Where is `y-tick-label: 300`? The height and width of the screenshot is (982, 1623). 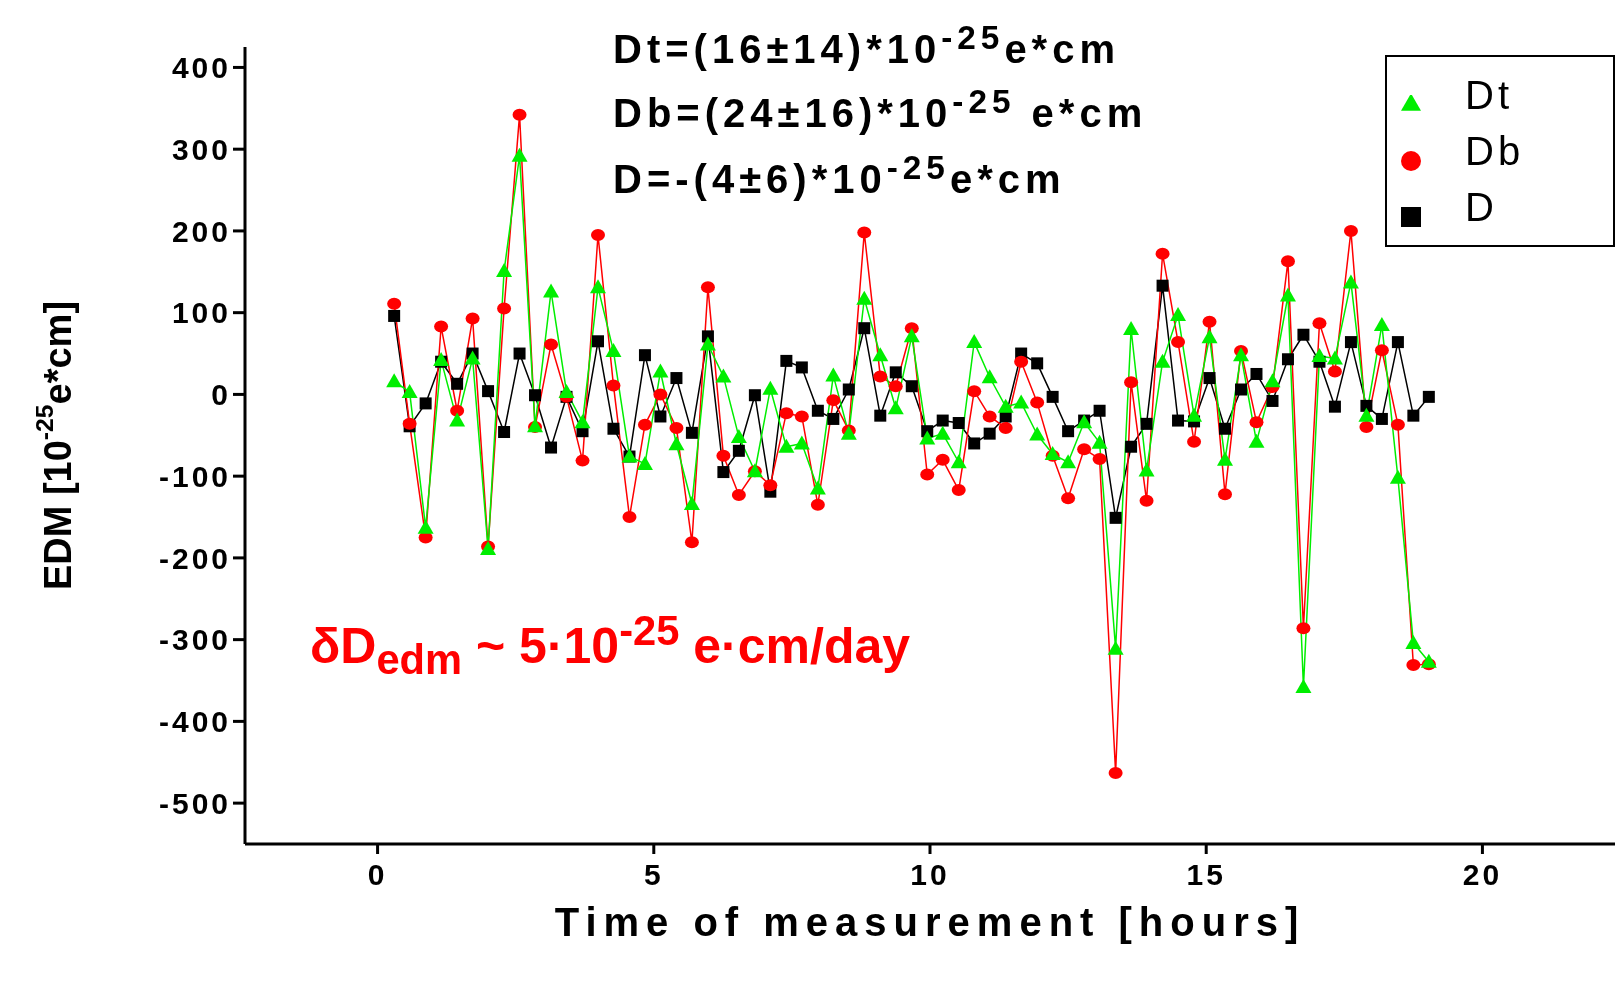 y-tick-label: 300 is located at coordinates (201, 149).